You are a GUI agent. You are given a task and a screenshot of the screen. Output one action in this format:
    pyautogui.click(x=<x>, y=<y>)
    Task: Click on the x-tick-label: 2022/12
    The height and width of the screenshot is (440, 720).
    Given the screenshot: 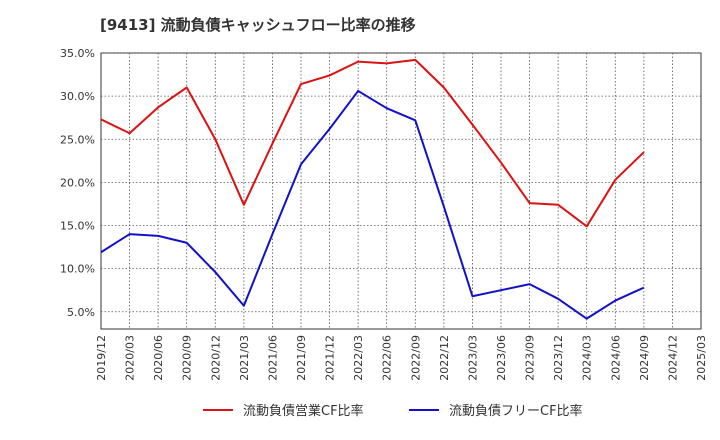 What is the action you would take?
    pyautogui.click(x=444, y=358)
    